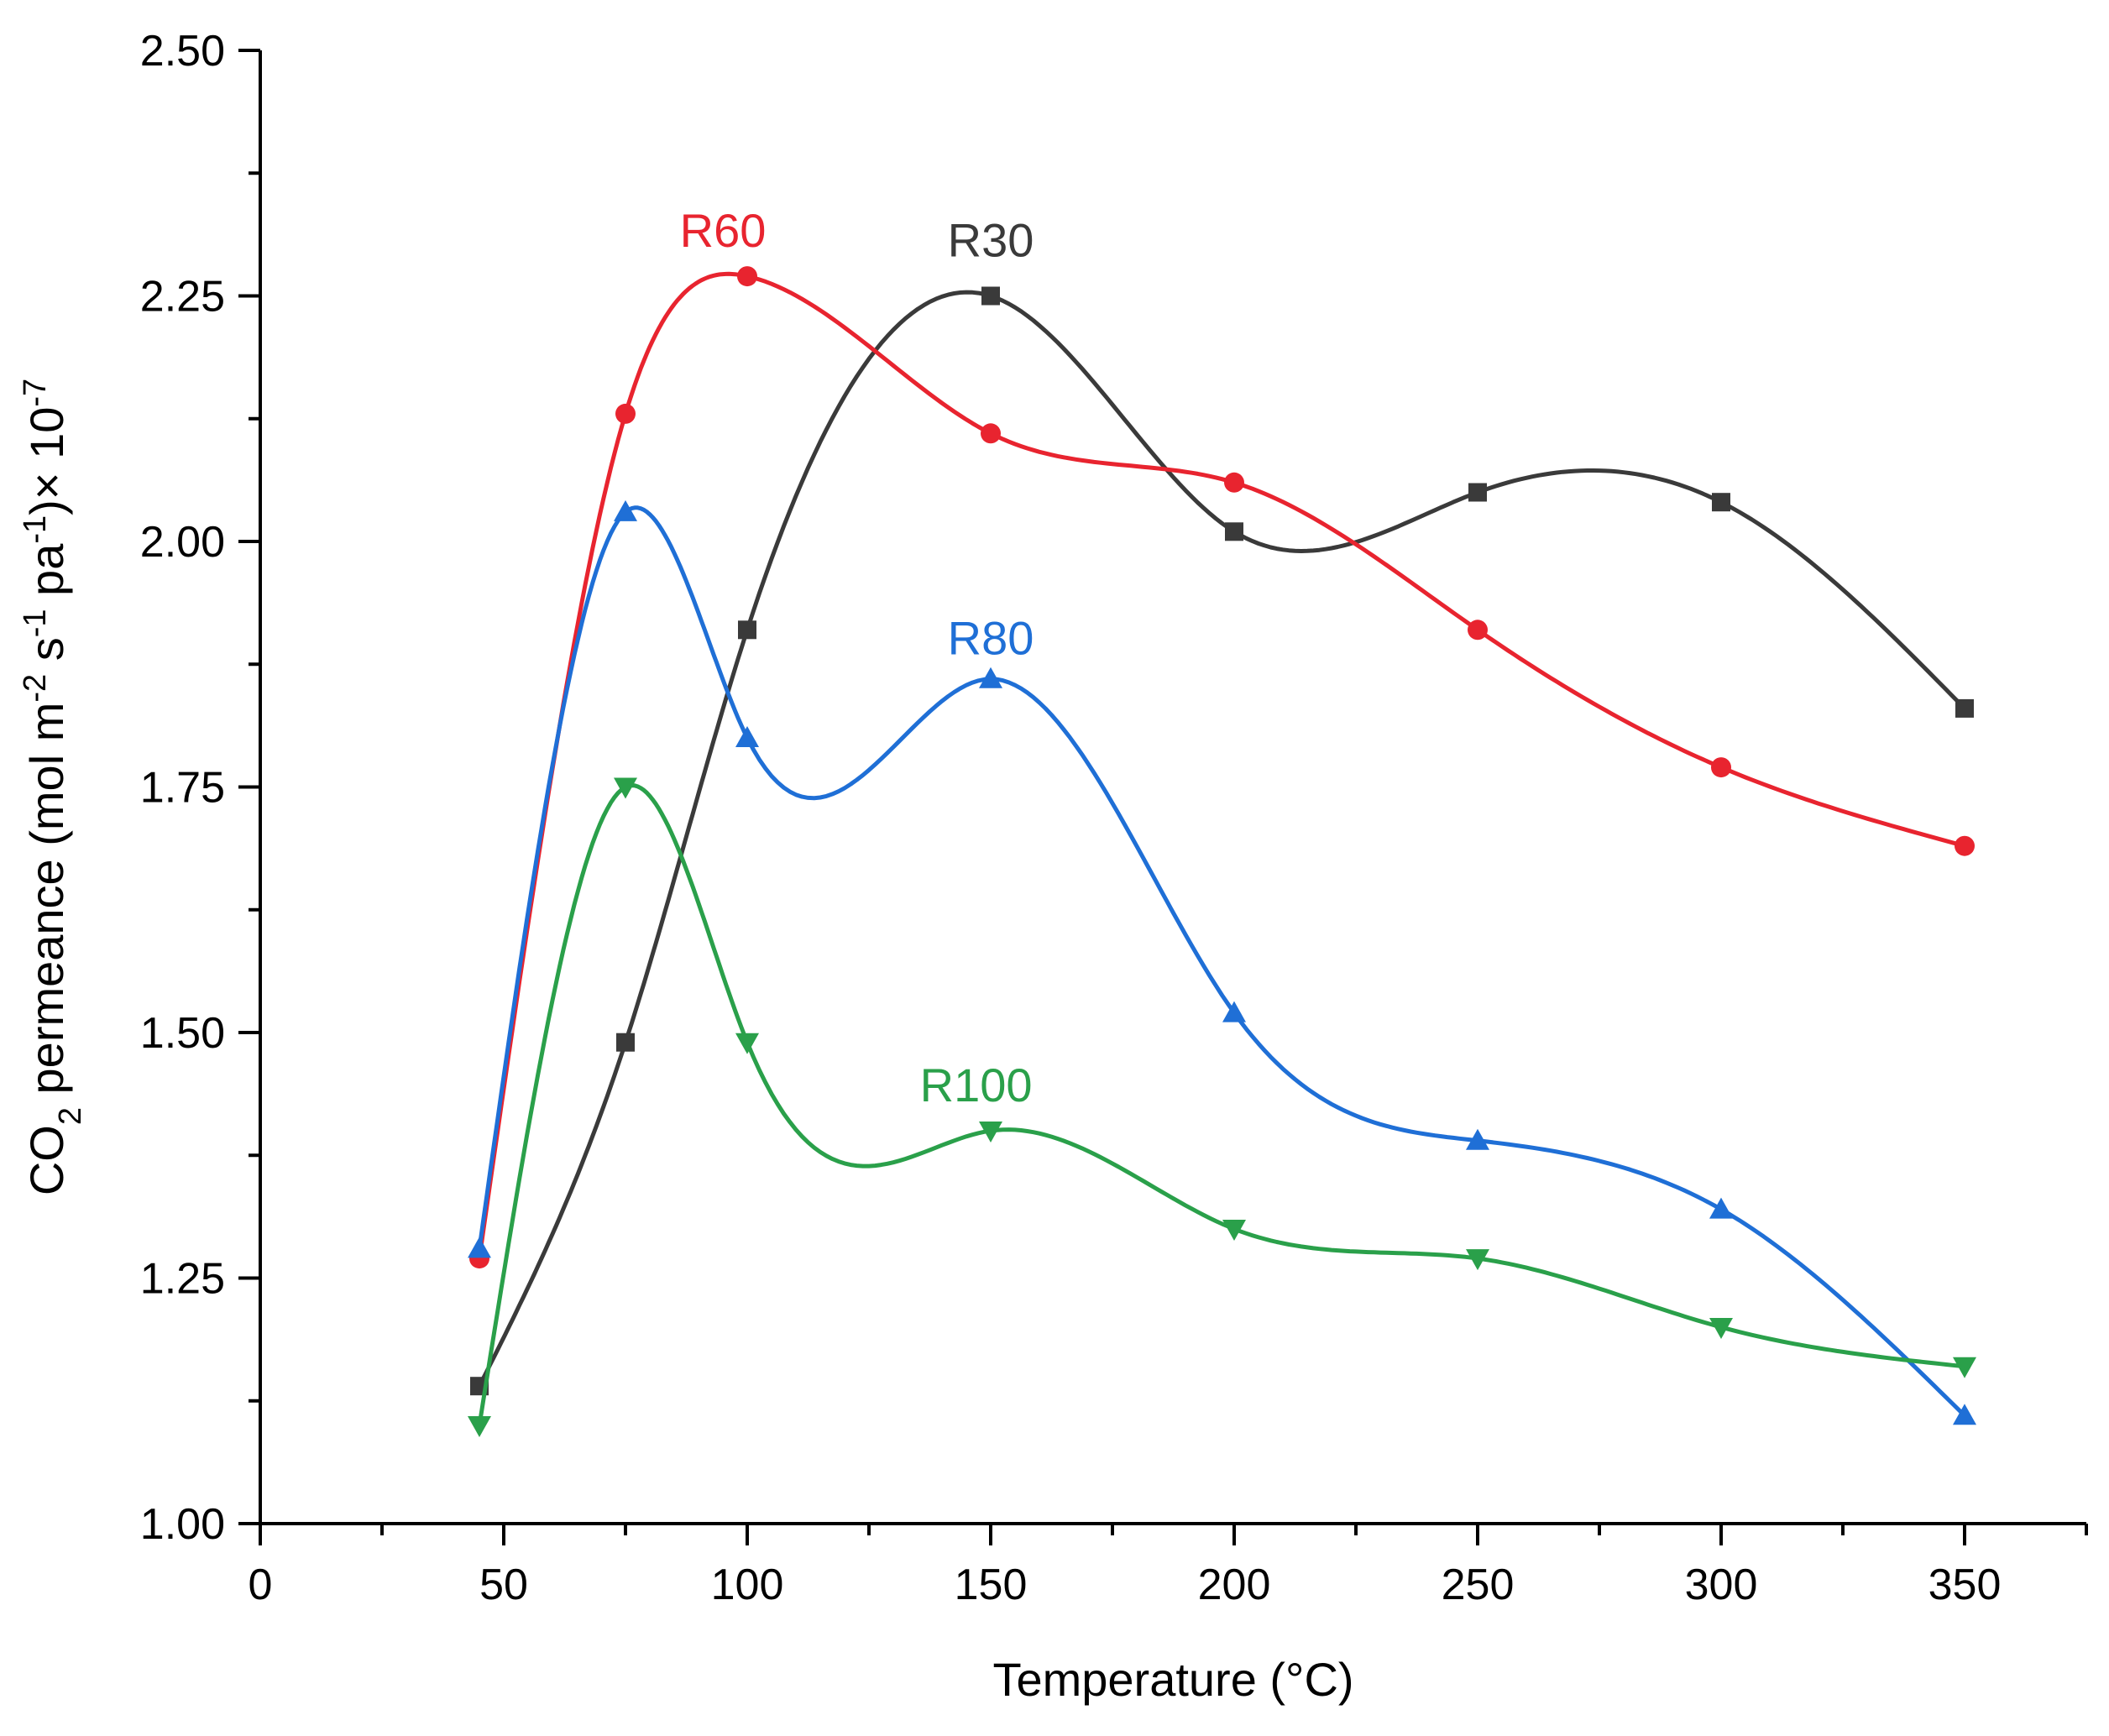 This screenshot has height=1736, width=2109. Describe the element at coordinates (182, 51) in the screenshot. I see `y-tick-label: 2.50` at that location.